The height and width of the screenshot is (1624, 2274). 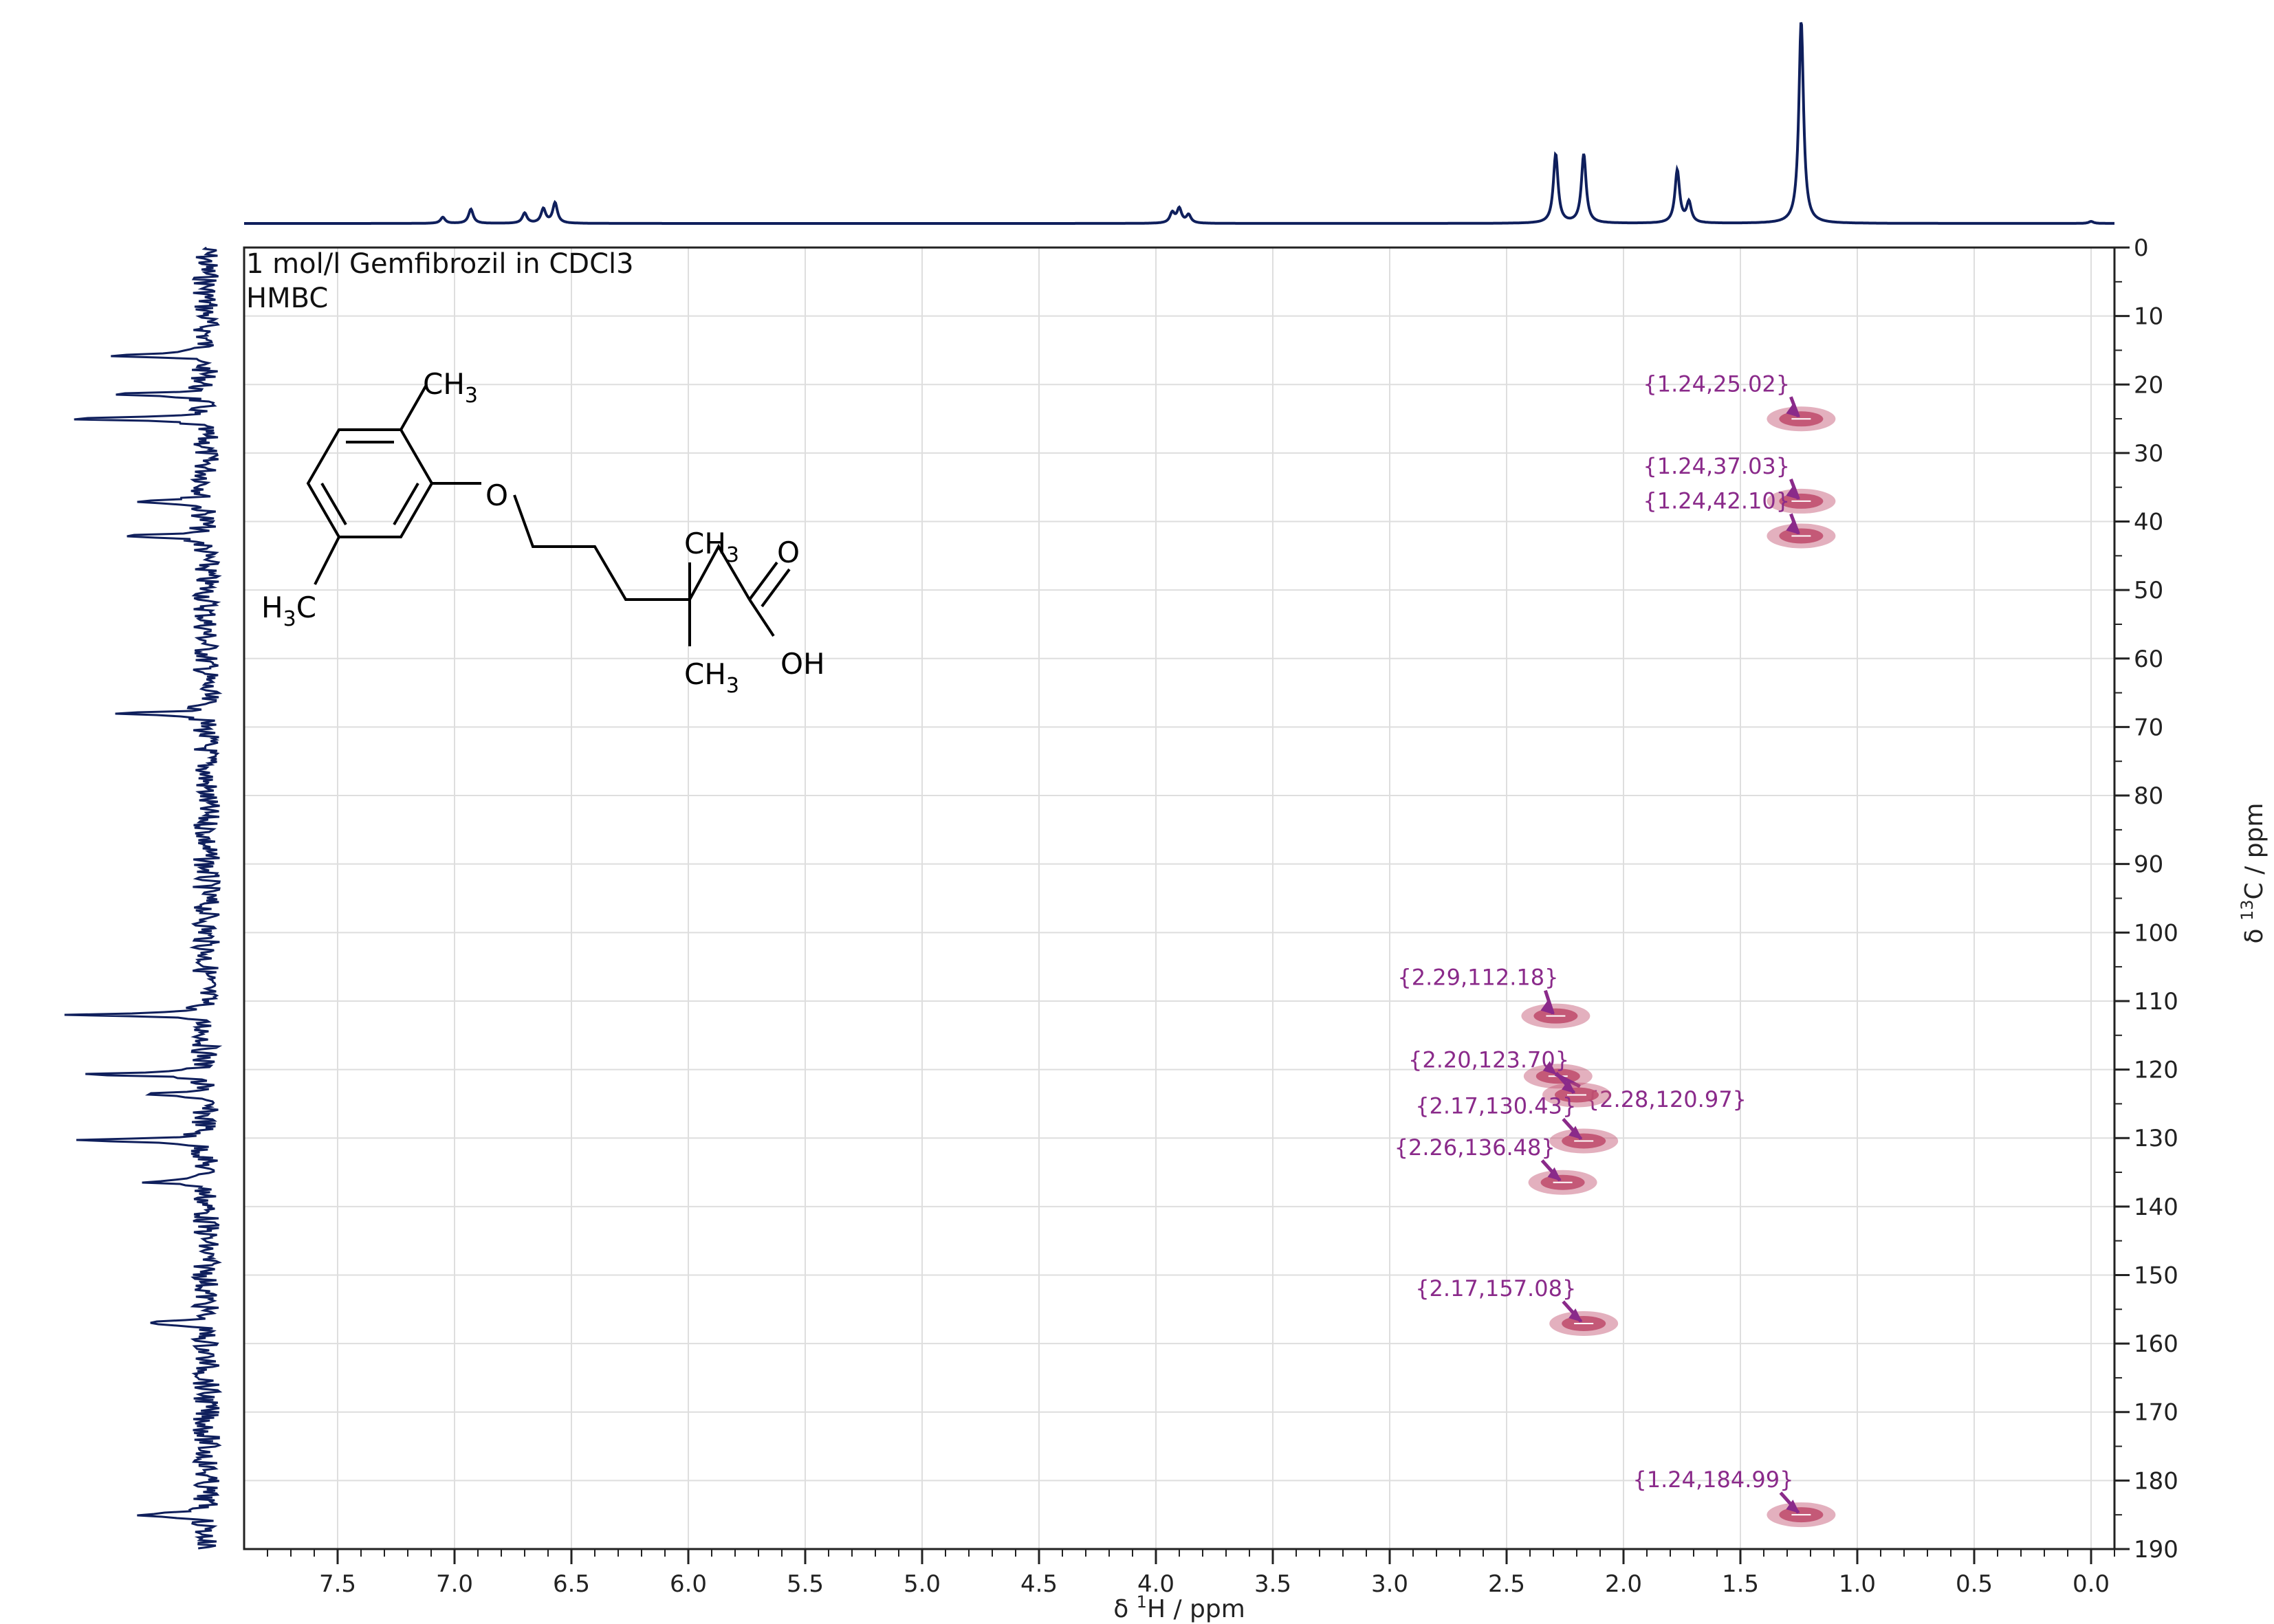 I want to click on y-tick-label-0: 0, so click(x=2141, y=248).